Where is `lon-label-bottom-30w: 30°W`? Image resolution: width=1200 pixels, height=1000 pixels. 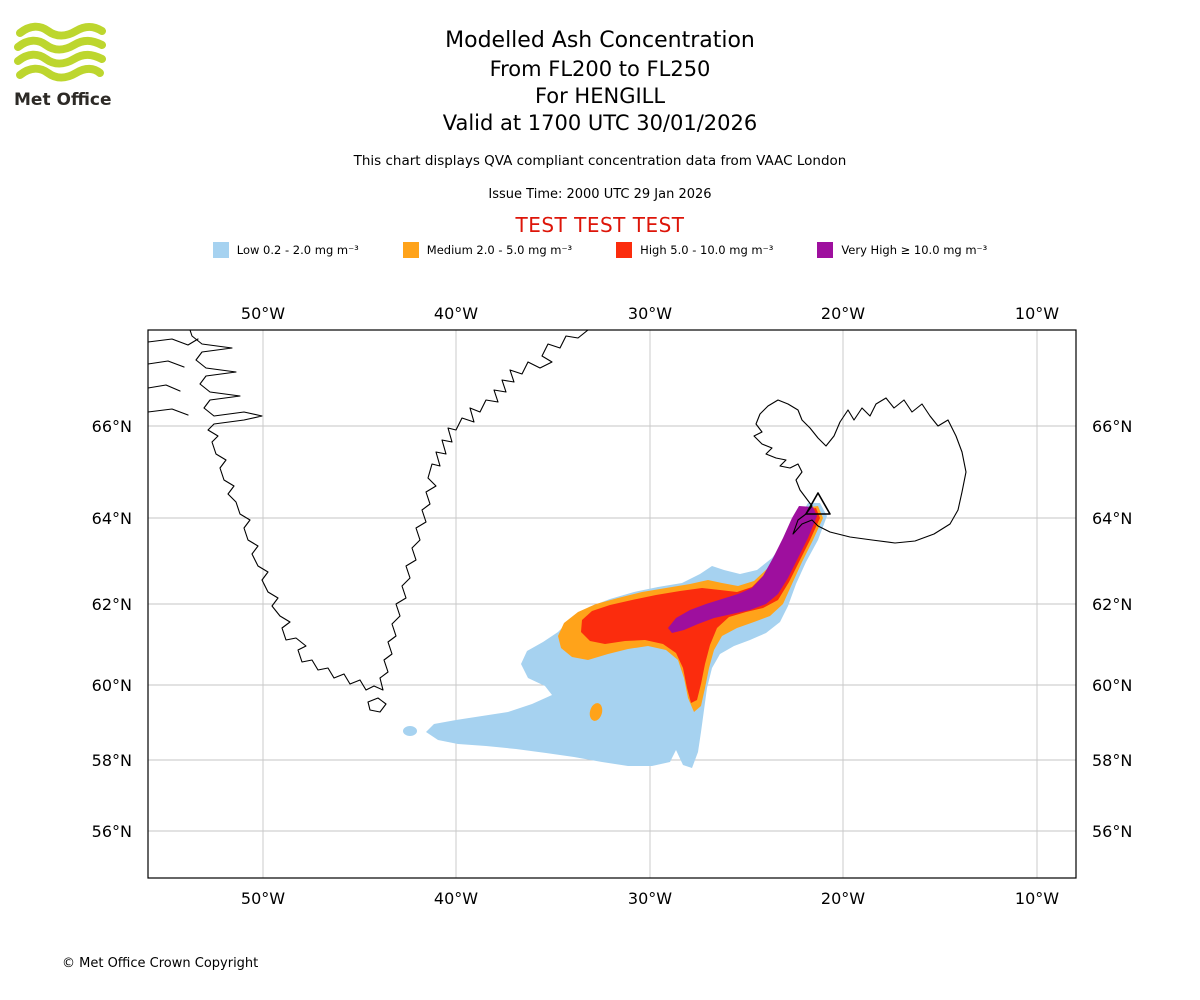 lon-label-bottom-30w: 30°W is located at coordinates (650, 898).